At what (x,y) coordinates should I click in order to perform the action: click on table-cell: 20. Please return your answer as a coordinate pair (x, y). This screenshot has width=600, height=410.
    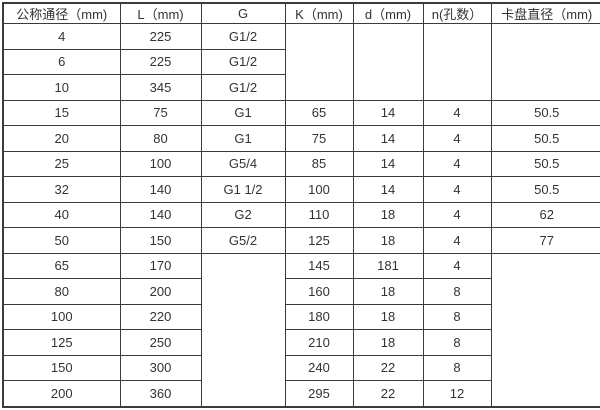
    Looking at the image, I should click on (61, 138).